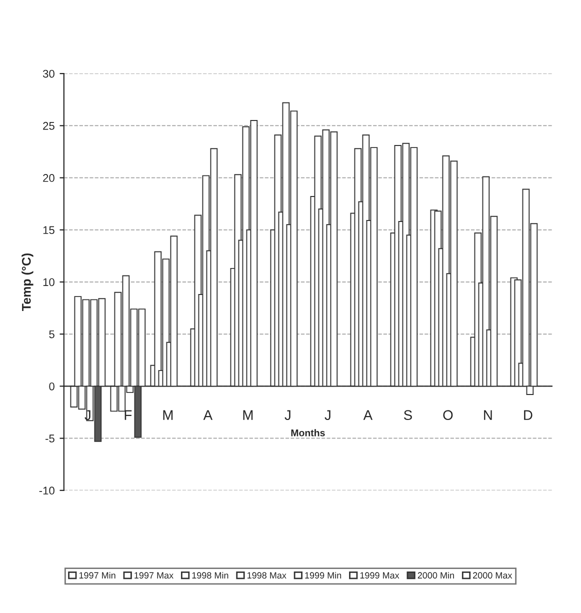 The height and width of the screenshot is (613, 581). What do you see at coordinates (528, 415) in the screenshot?
I see `x-tick-label: D` at bounding box center [528, 415].